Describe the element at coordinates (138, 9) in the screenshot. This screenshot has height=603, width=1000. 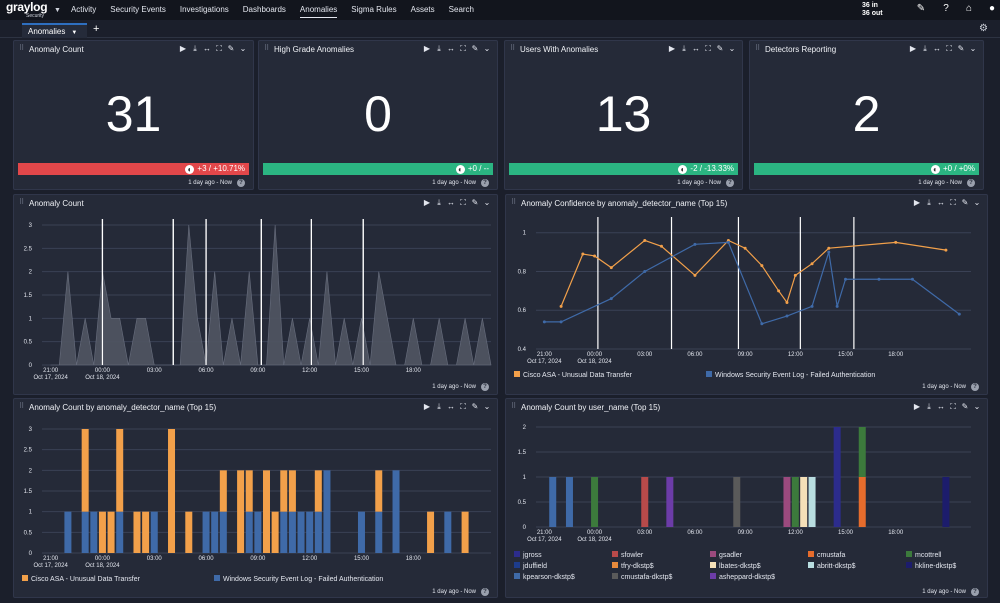
I see `nav-item-security-events: Security Events` at that location.